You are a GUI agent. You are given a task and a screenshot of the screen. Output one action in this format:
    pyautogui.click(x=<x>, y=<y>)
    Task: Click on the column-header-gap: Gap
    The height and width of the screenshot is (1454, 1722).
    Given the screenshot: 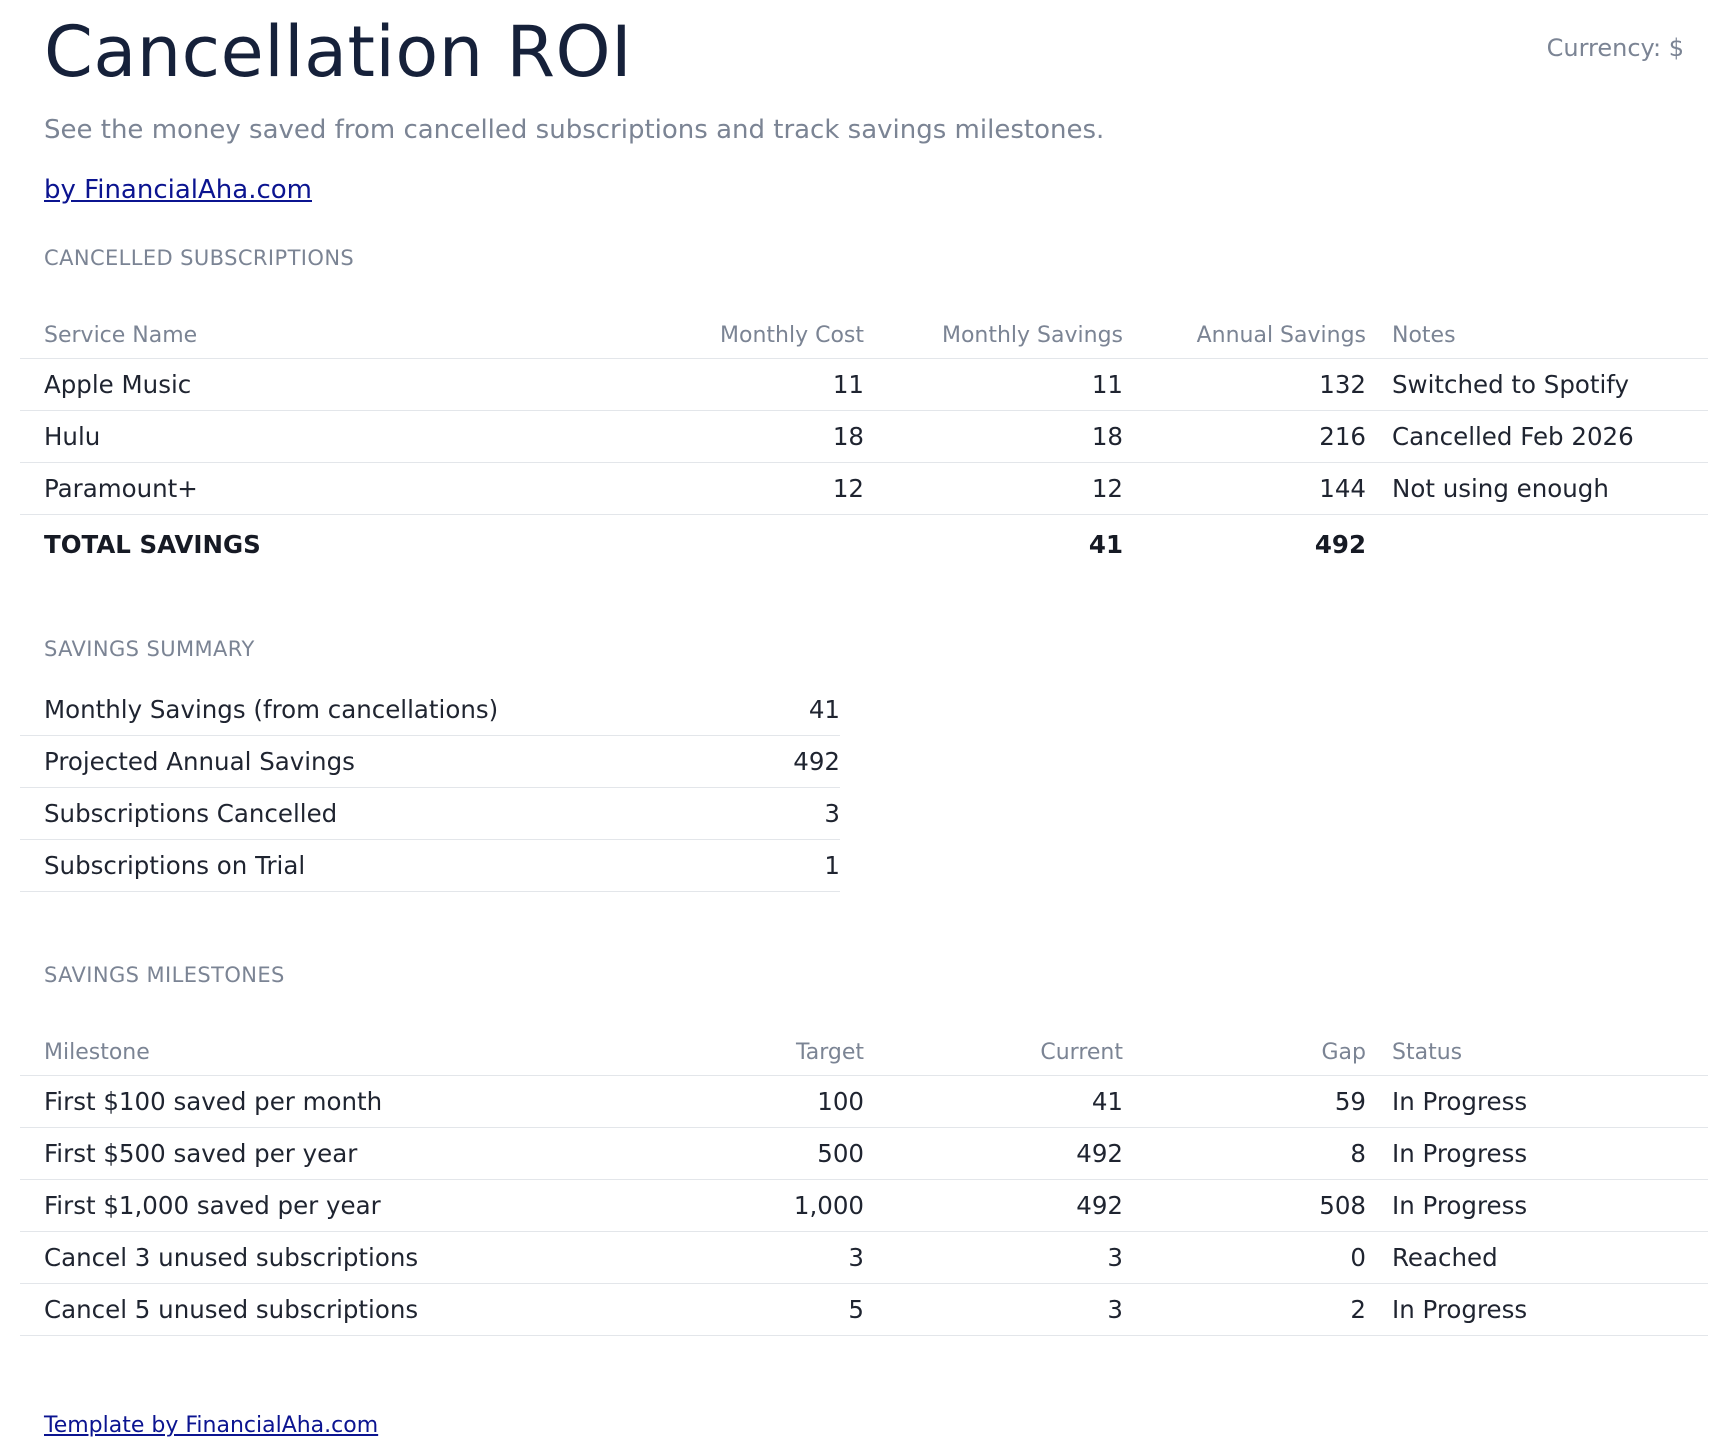 What is the action you would take?
    pyautogui.click(x=1244, y=1044)
    